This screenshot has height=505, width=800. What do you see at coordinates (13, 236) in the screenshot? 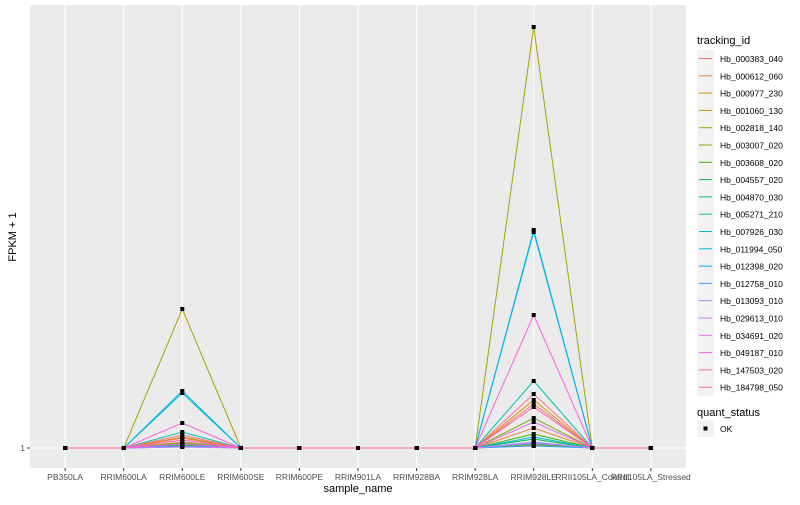
I see `y-axis-label: FPKM + 1` at bounding box center [13, 236].